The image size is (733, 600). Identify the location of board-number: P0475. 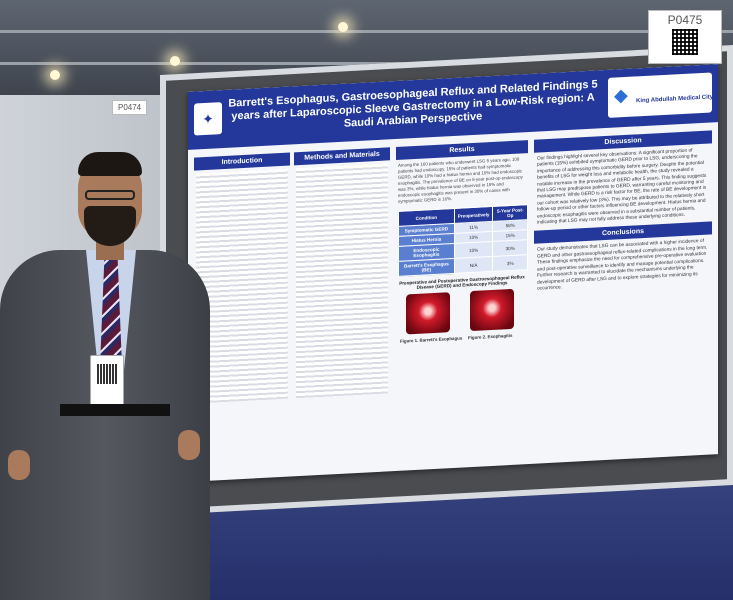
(685, 20).